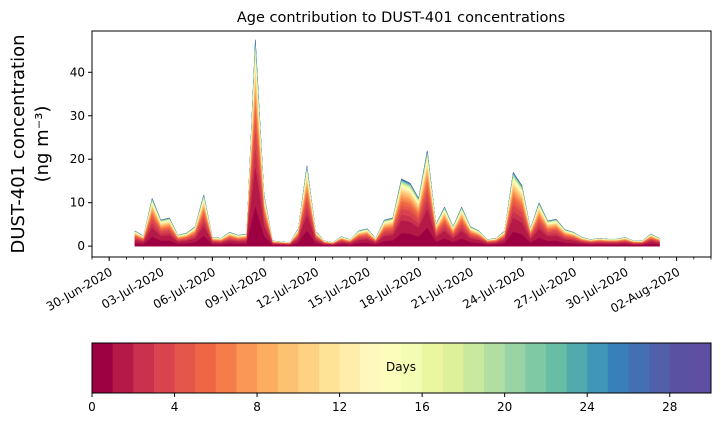  What do you see at coordinates (175, 407) in the screenshot?
I see `colorbar-tick-label: 4` at bounding box center [175, 407].